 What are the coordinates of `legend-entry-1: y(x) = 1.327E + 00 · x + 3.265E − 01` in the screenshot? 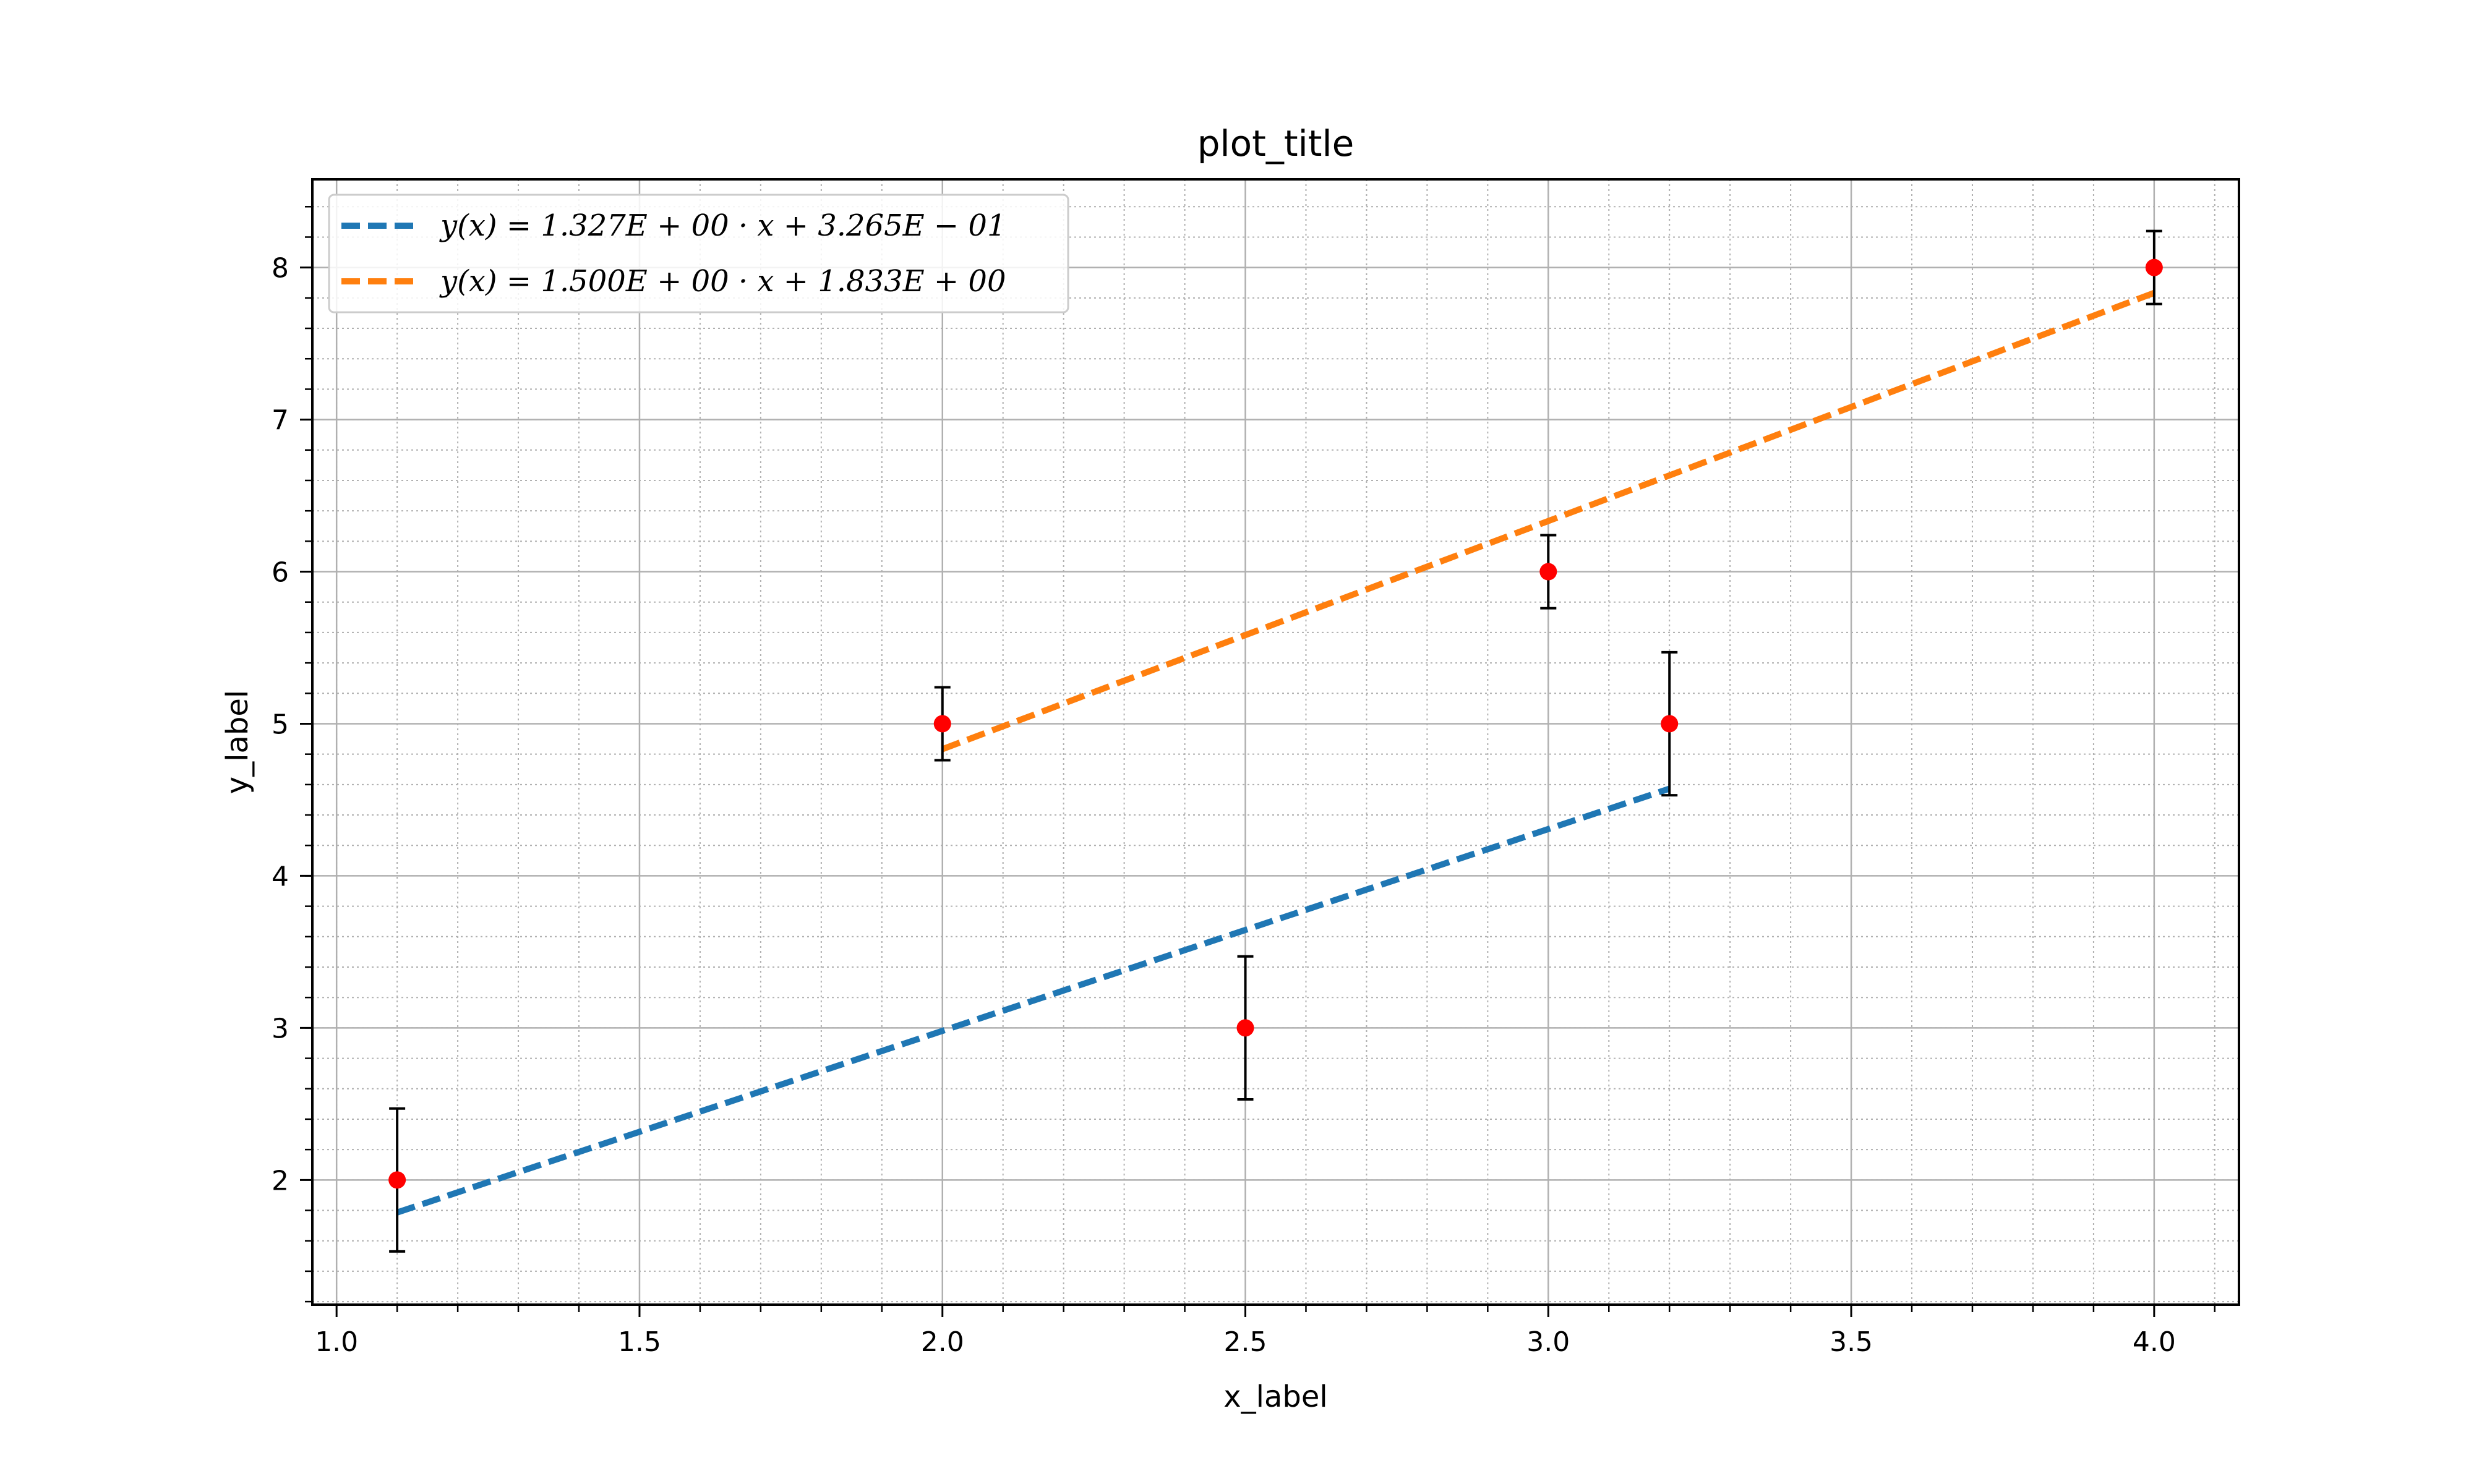 It's located at (722, 225).